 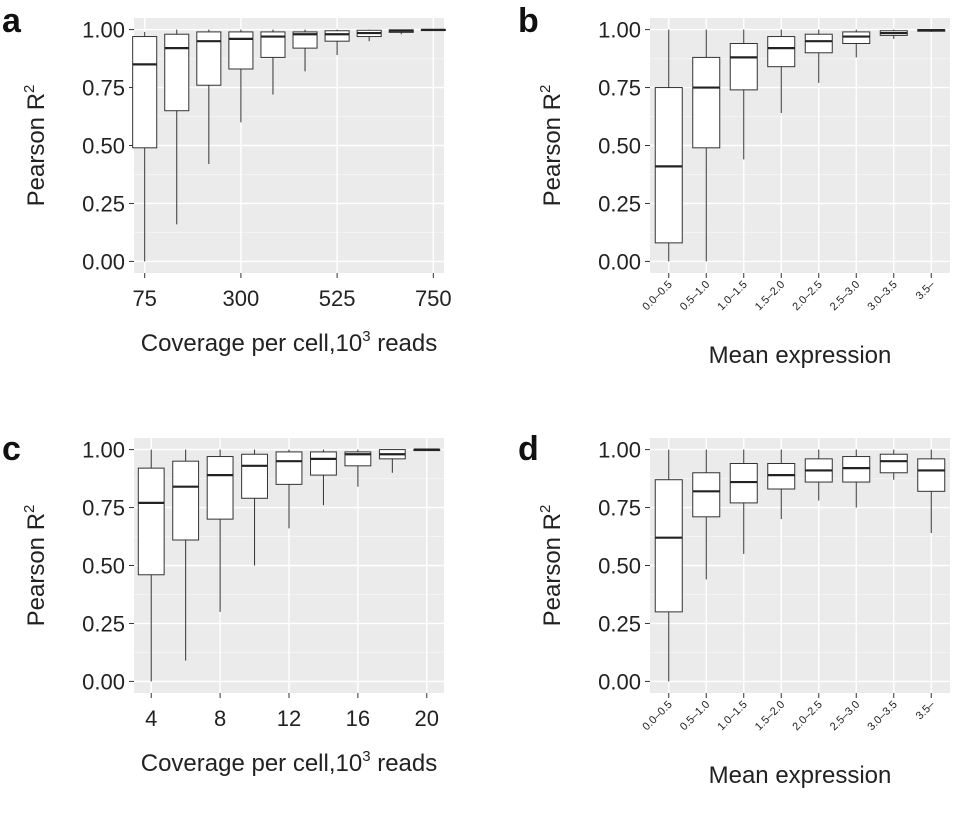 I want to click on x-tick-label: 75, so click(x=144, y=298).